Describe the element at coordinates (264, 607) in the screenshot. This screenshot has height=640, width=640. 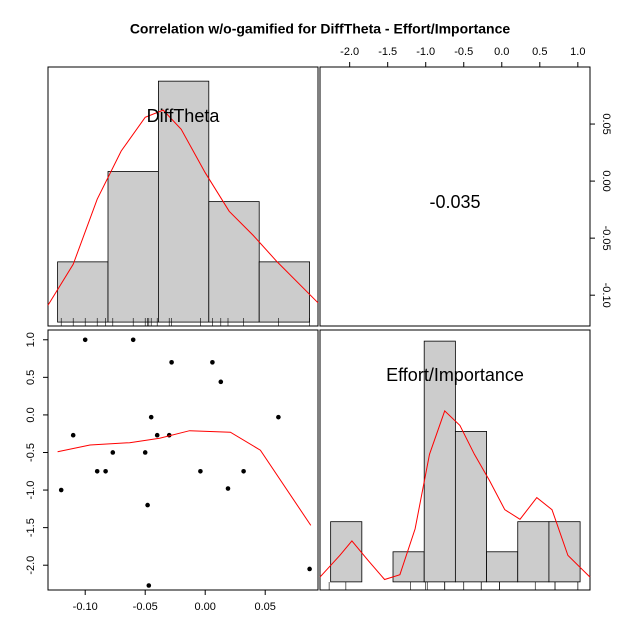
I see `bottom-tick-label: 0.05` at that location.